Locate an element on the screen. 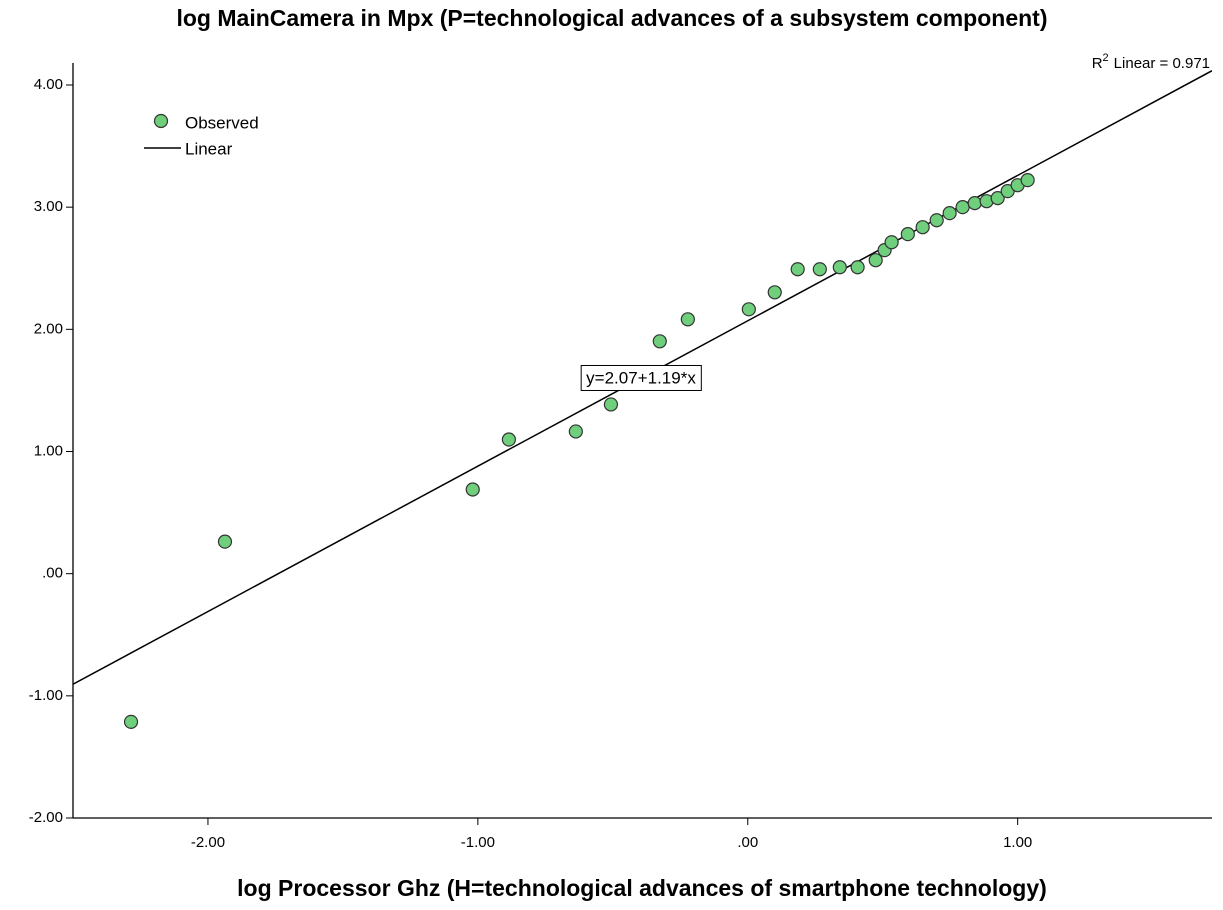  fit-label-box is located at coordinates (641, 377).